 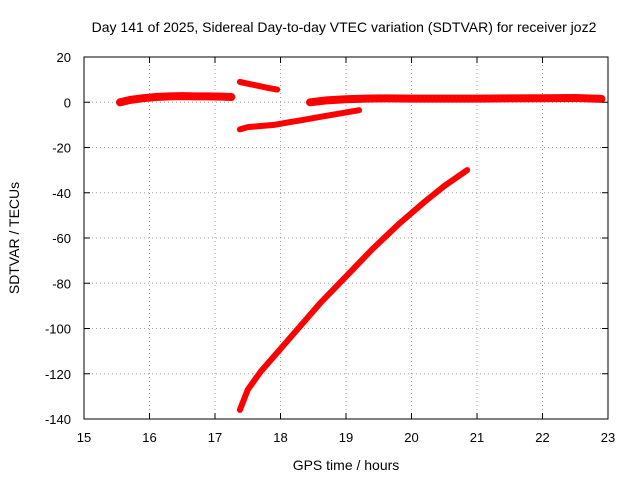 I want to click on x-axis-label: GPS time / hours, so click(x=346, y=465).